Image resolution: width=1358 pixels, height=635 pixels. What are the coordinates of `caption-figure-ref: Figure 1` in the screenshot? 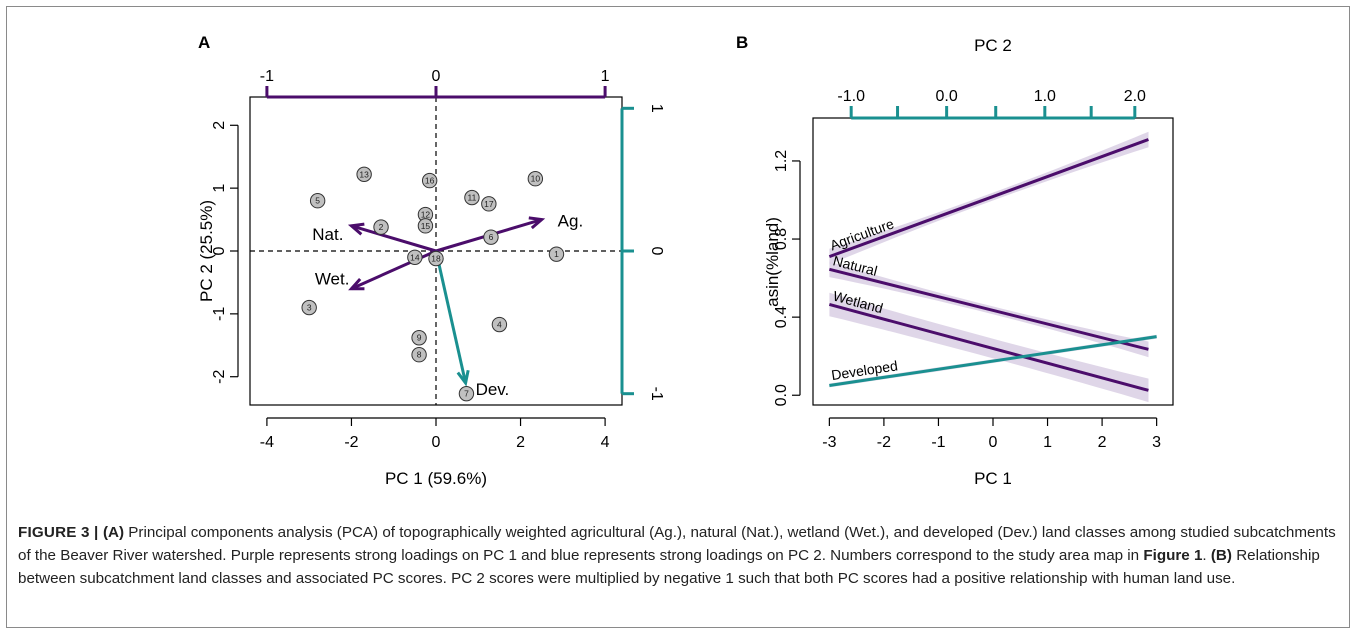 It's located at (1173, 555).